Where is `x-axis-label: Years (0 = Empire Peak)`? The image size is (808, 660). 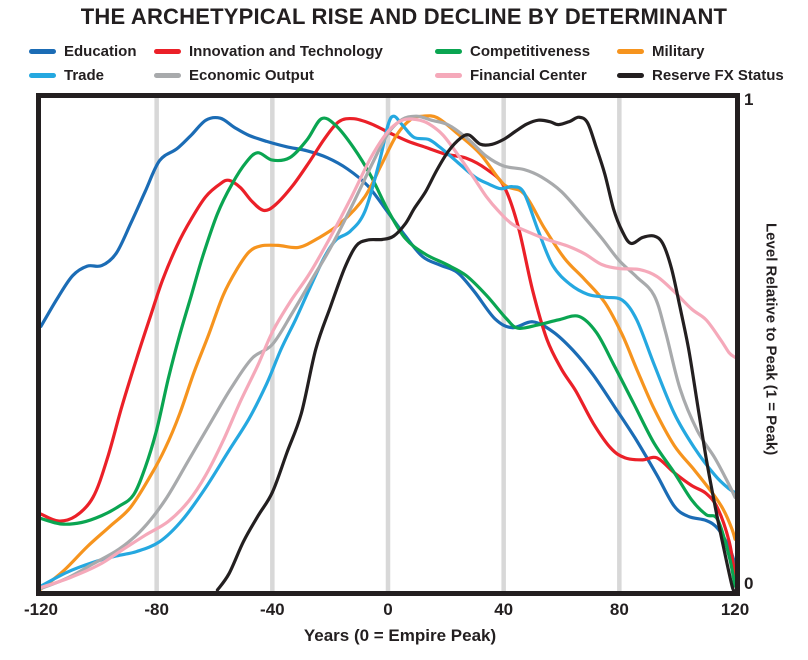
x-axis-label: Years (0 = Empire Peak) is located at coordinates (400, 635).